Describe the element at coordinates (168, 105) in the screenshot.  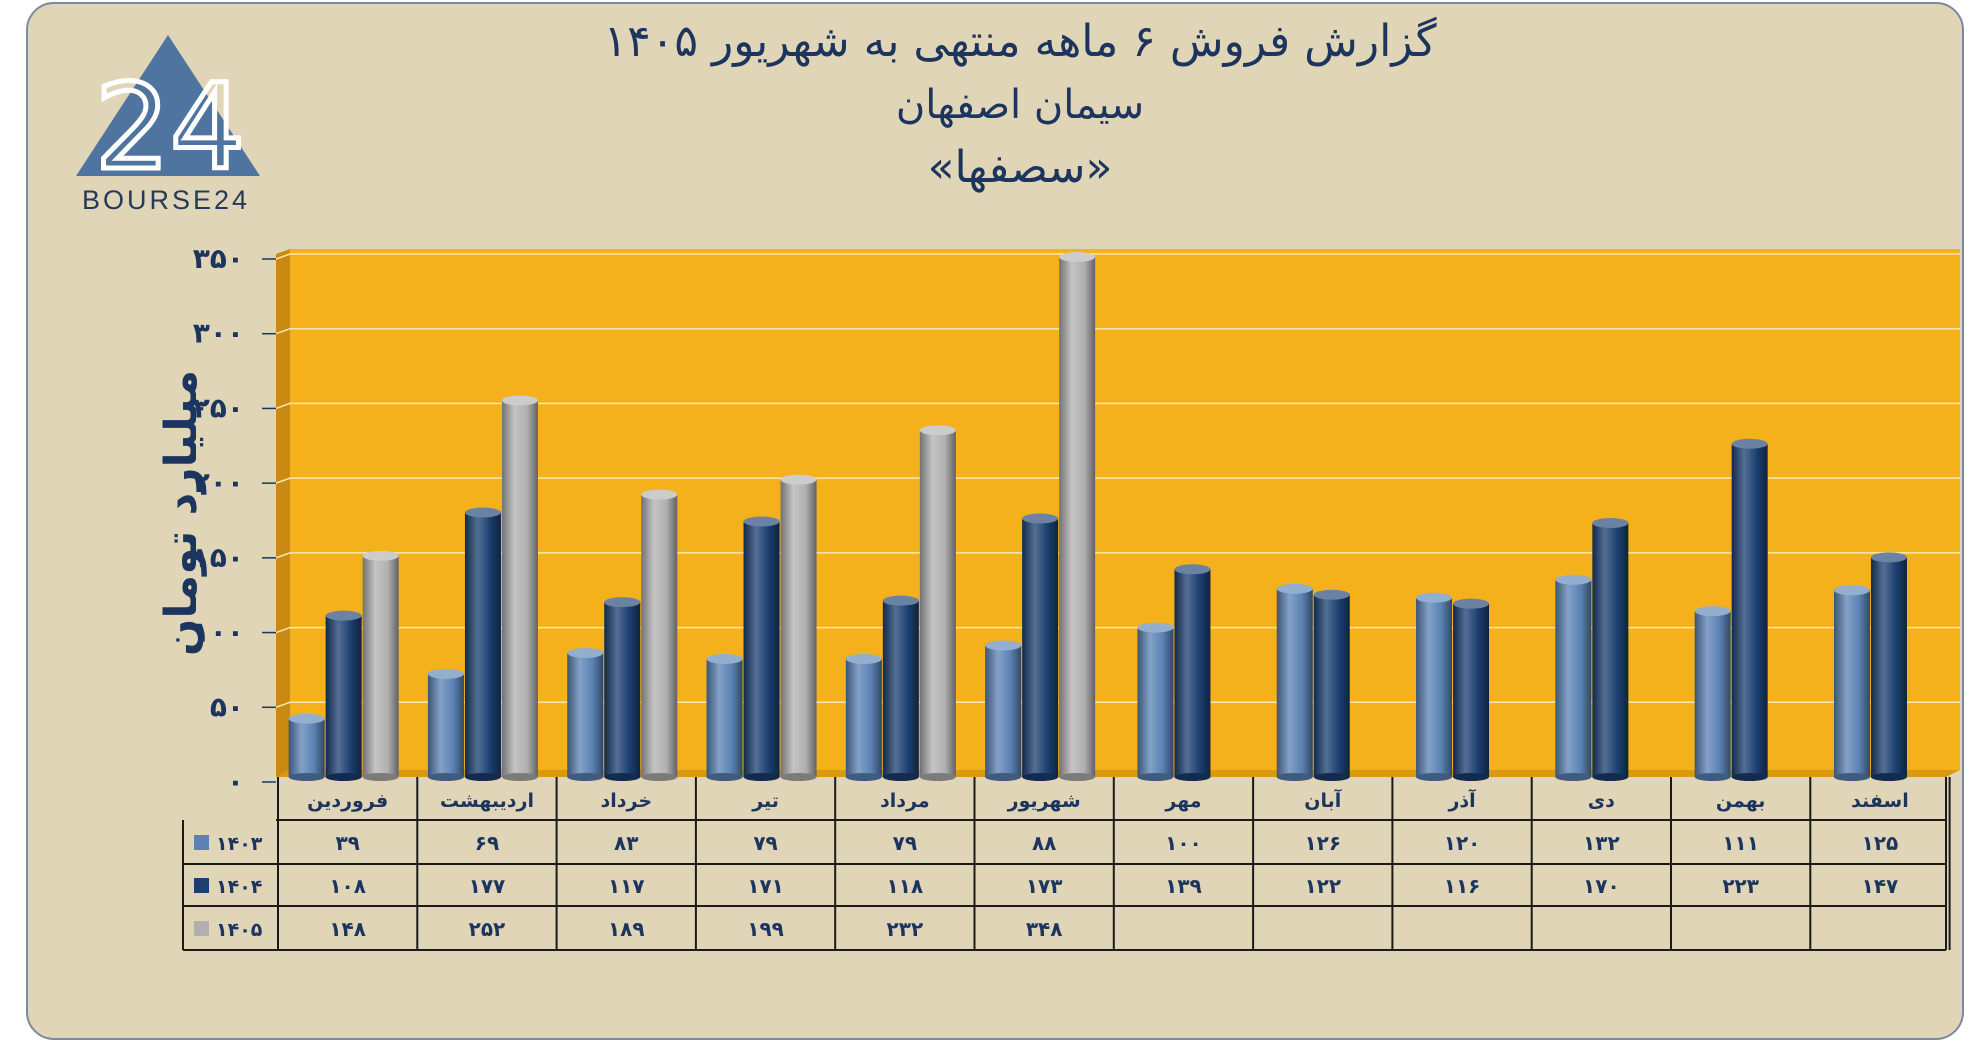
I see `logo-triangle` at that location.